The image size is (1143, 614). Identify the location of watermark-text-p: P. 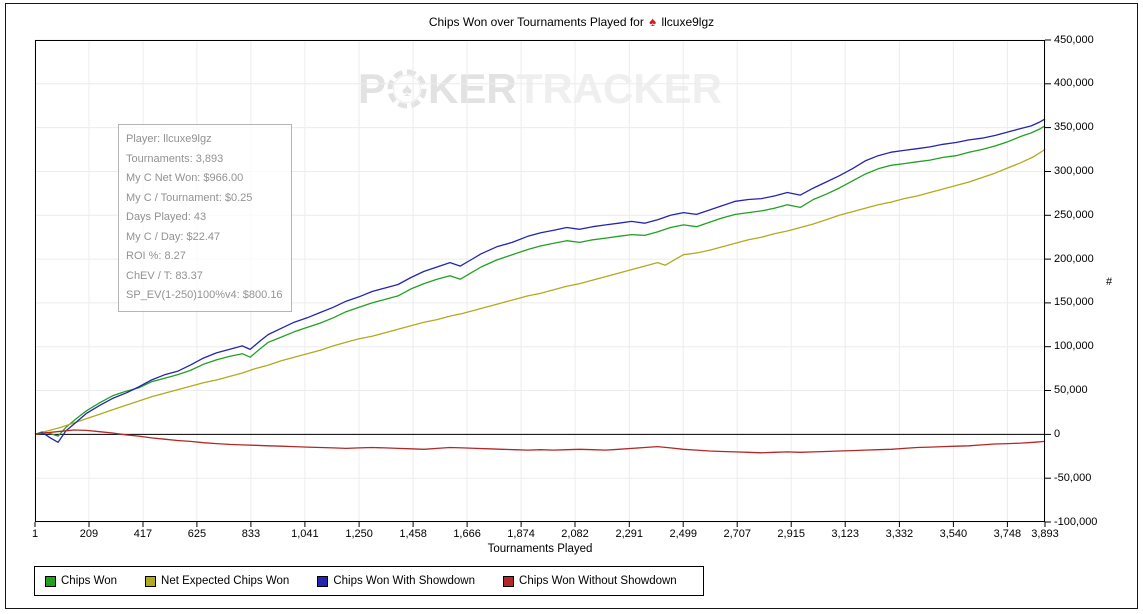
(371, 88).